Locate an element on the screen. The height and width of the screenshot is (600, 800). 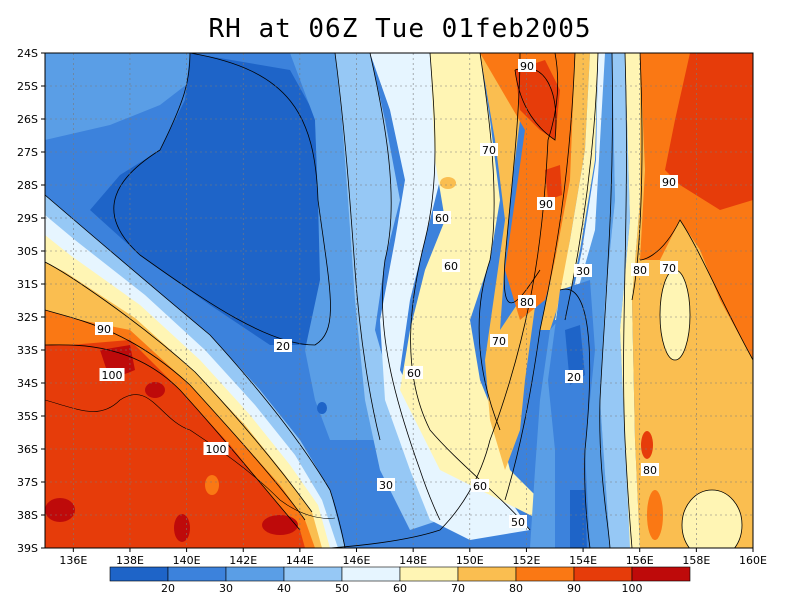
lon-tick-label: 158E is located at coordinates (696, 560).